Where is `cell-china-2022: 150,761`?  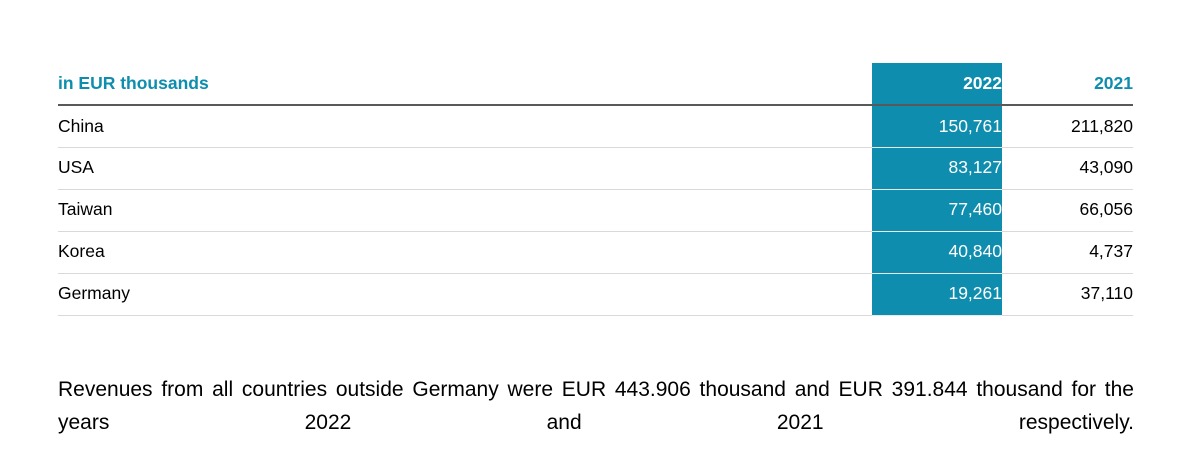 cell-china-2022: 150,761 is located at coordinates (937, 126).